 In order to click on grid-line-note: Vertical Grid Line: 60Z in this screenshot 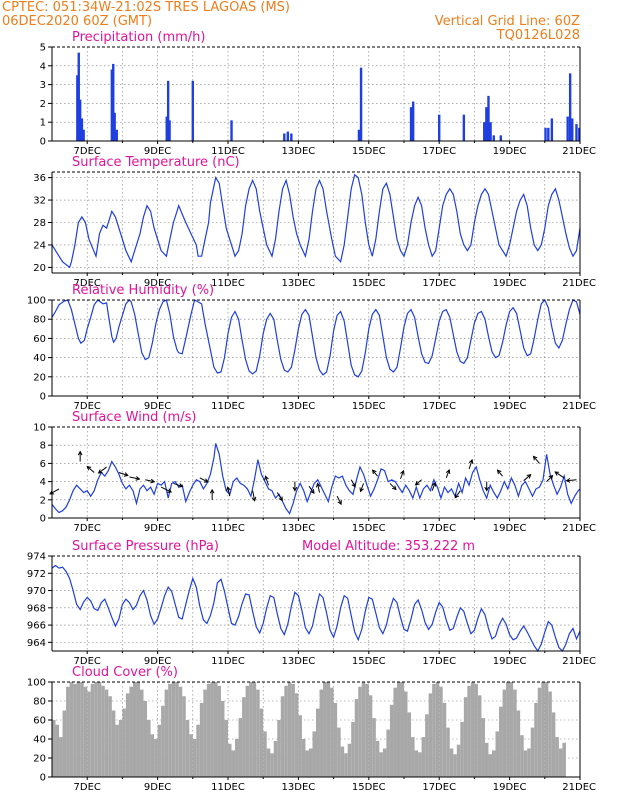, I will do `click(507, 21)`.